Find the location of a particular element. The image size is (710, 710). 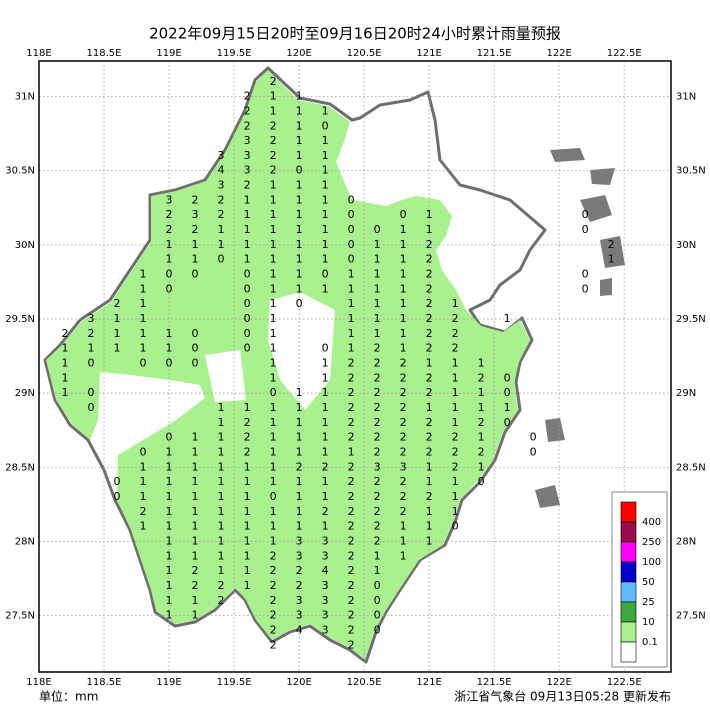

y-tick-label: 30N is located at coordinates (25, 245).